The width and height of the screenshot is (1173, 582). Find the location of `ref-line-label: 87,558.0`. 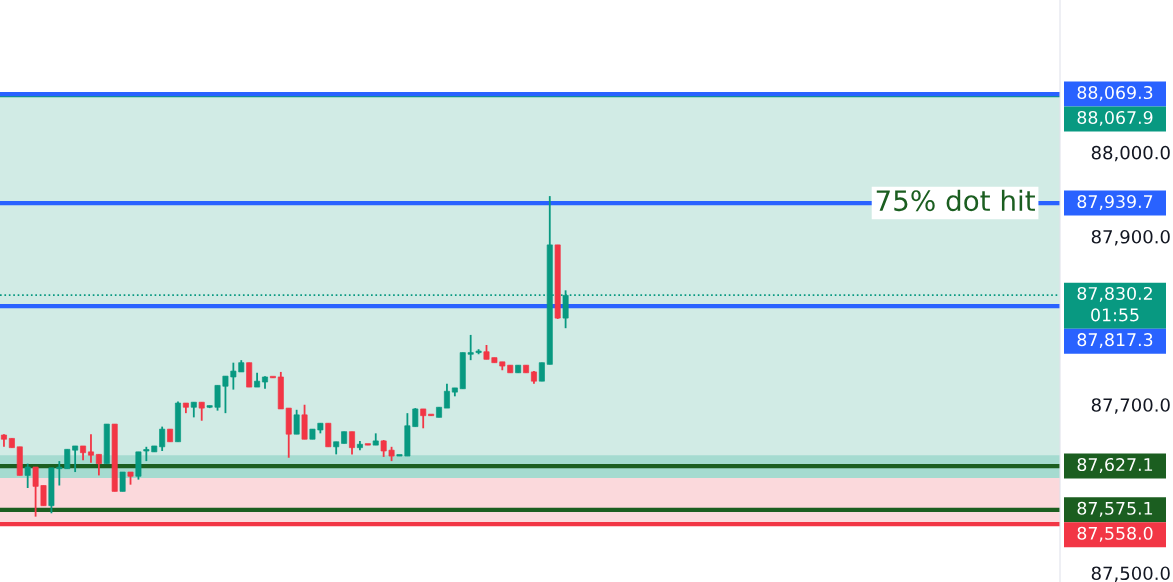

ref-line-label: 87,558.0 is located at coordinates (1115, 534).